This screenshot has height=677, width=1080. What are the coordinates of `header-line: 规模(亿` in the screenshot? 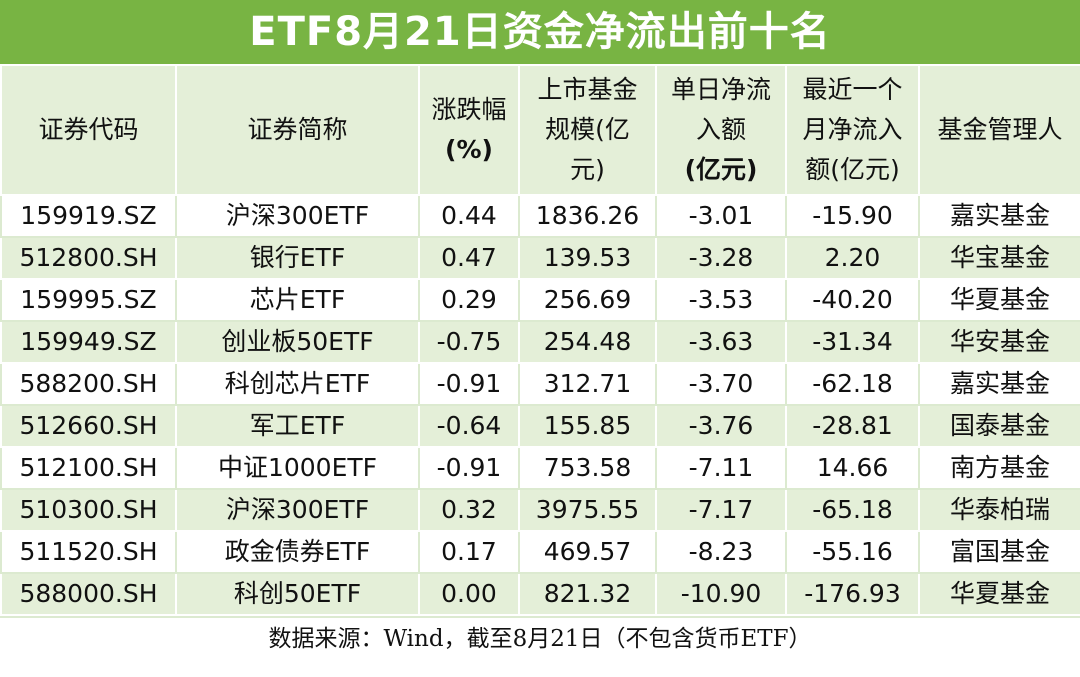 It's located at (587, 129).